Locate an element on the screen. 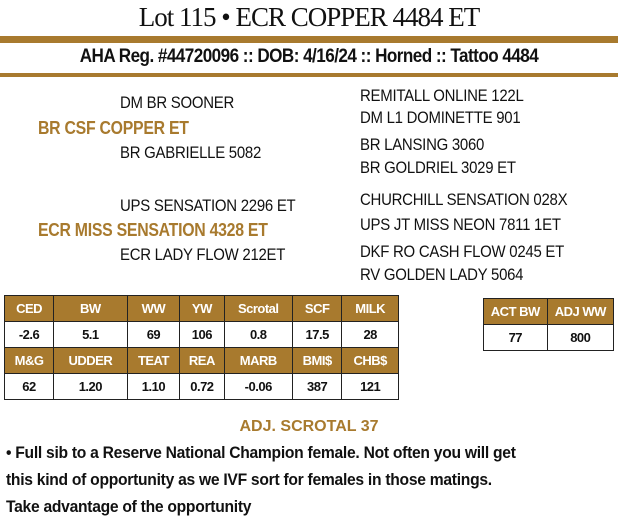 The width and height of the screenshot is (618, 530). table-header-cell: CHB$ is located at coordinates (370, 360).